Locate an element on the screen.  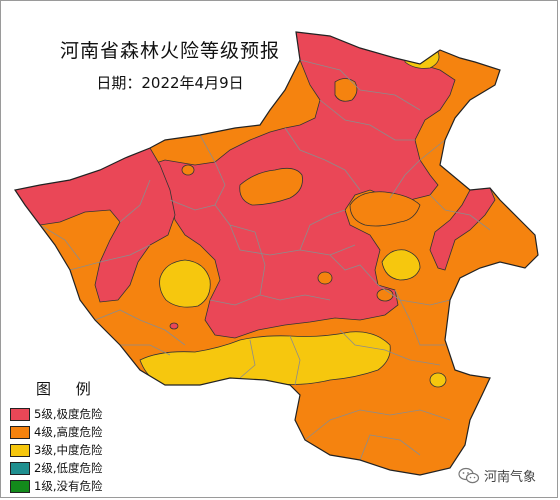
legend-item-level3: 3级,中度危险 is located at coordinates (85, 450).